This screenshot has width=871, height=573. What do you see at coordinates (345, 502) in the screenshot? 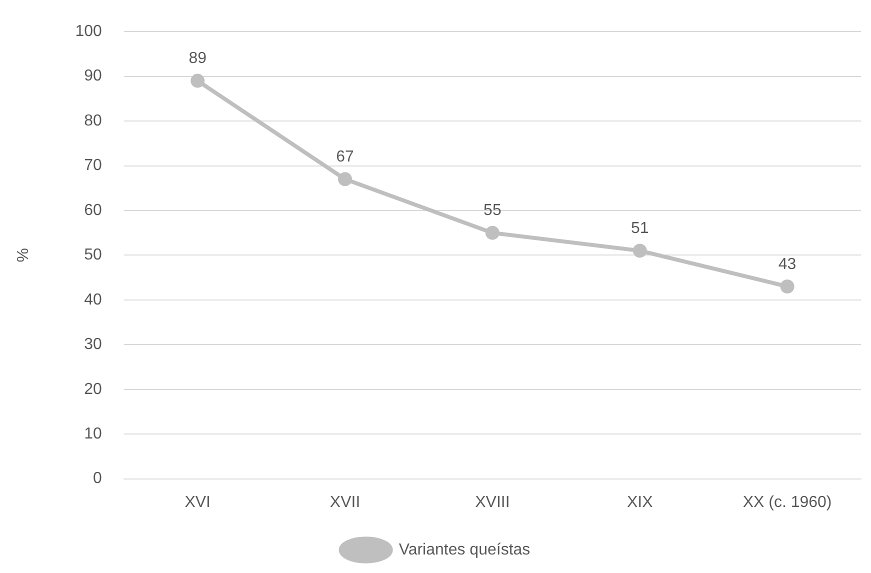
I see `x-tick-label: XVII` at bounding box center [345, 502].